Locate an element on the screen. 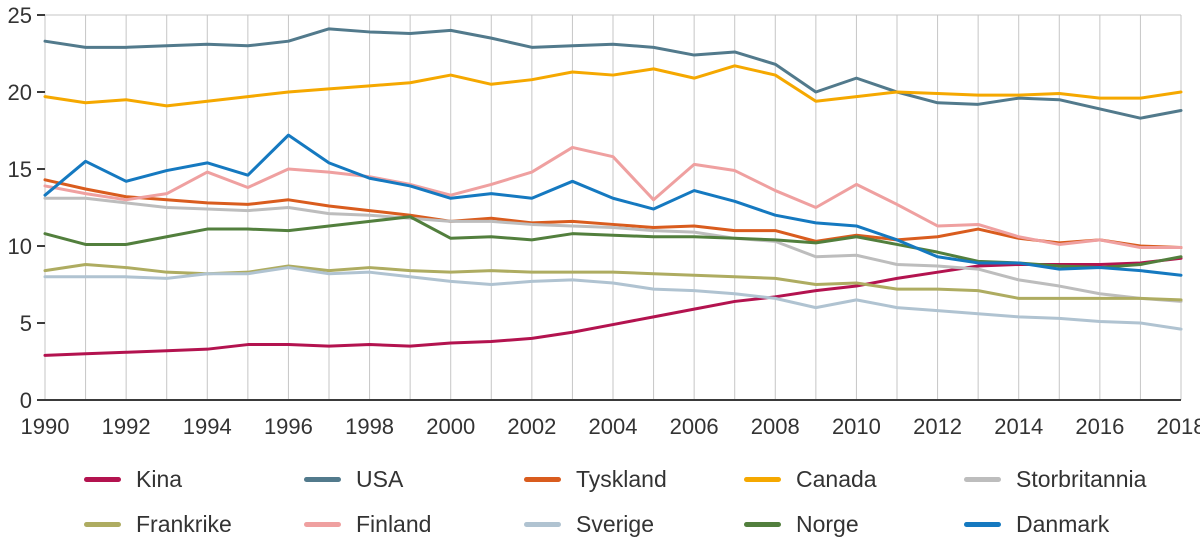 The width and height of the screenshot is (1200, 555). legend-item-sverige: Sverige is located at coordinates (634, 524).